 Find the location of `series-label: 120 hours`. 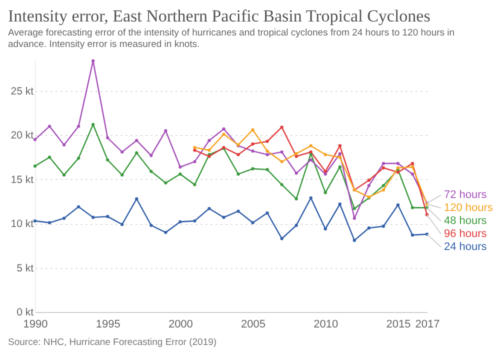

series-label: 120 hours is located at coordinates (469, 208).